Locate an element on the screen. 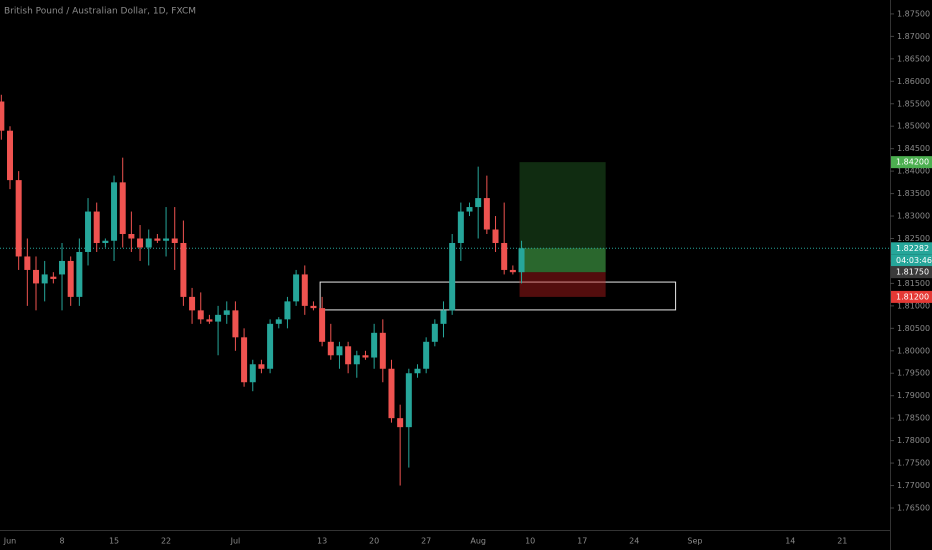 This screenshot has width=932, height=550. target-tag-bg is located at coordinates (911, 162).